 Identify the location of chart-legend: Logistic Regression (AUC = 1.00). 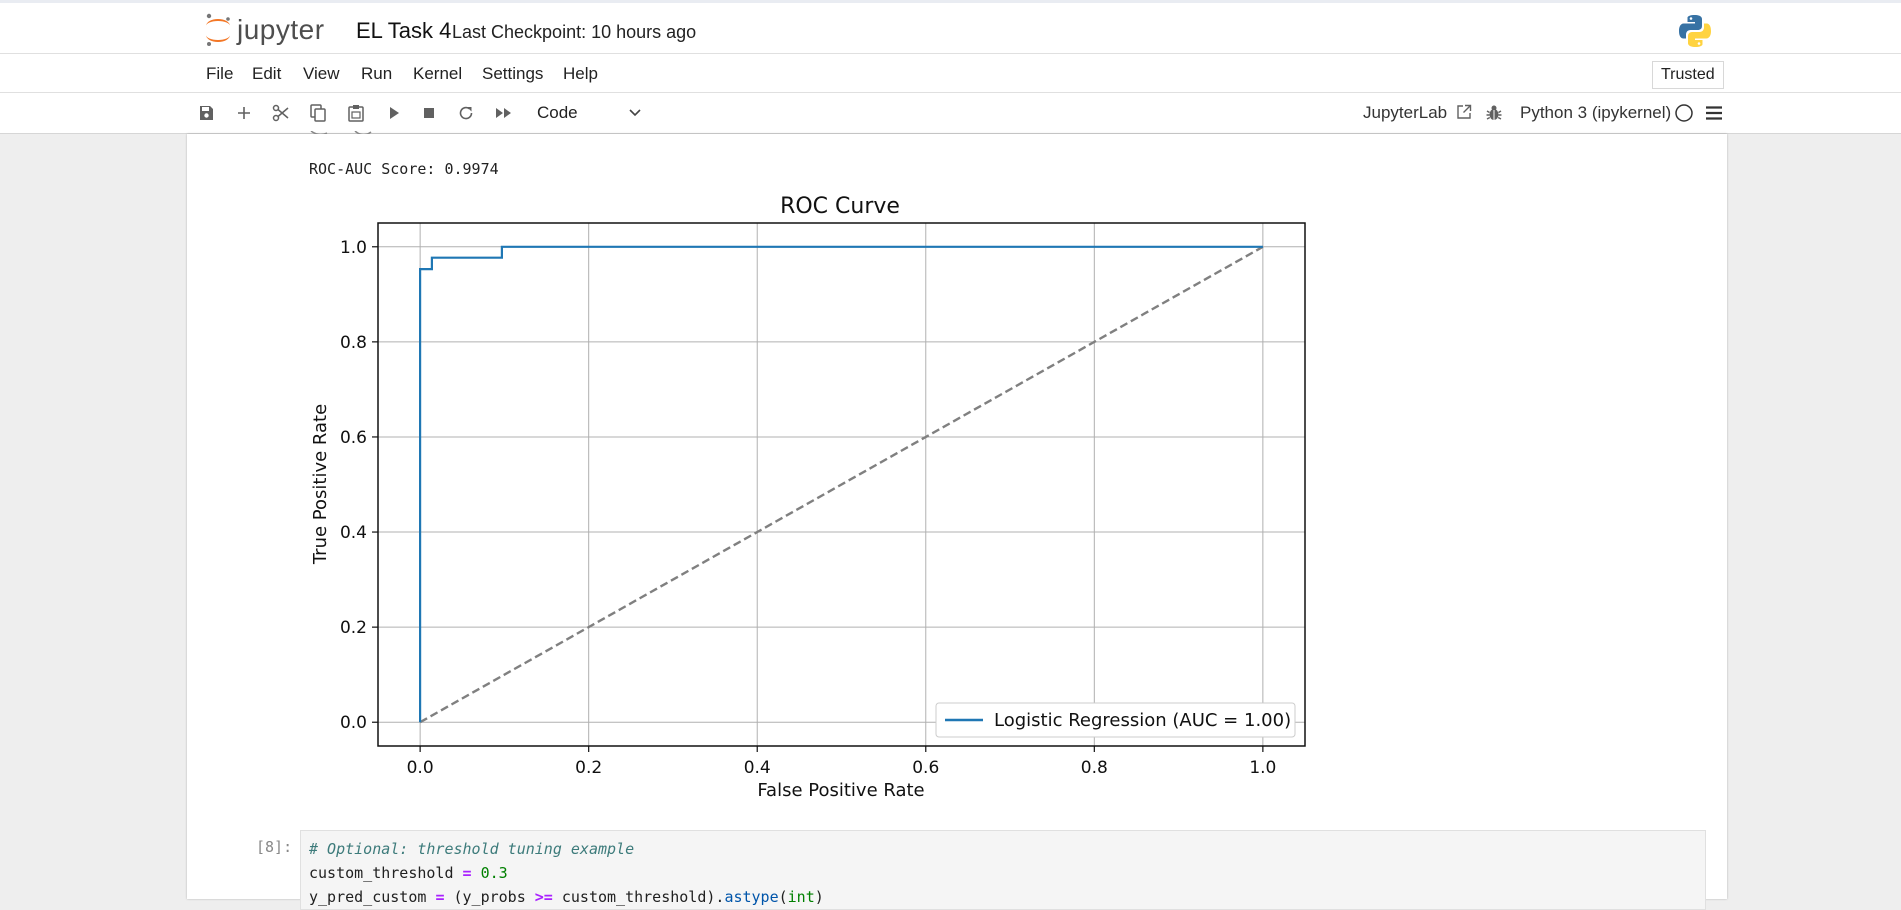
(1115, 720).